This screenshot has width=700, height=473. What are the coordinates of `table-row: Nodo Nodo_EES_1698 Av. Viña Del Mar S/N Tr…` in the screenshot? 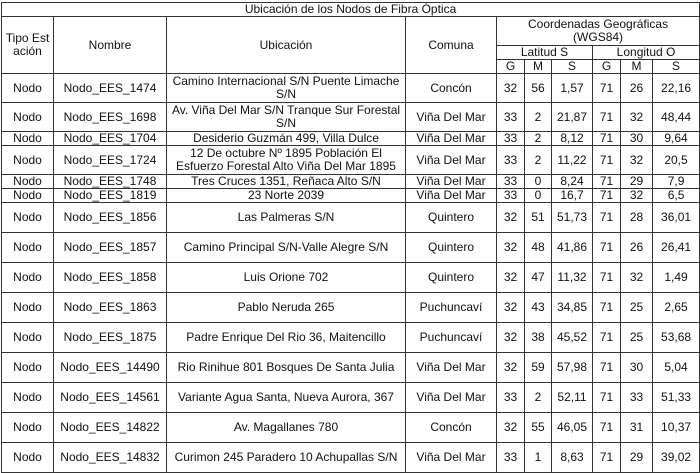 It's located at (350, 117).